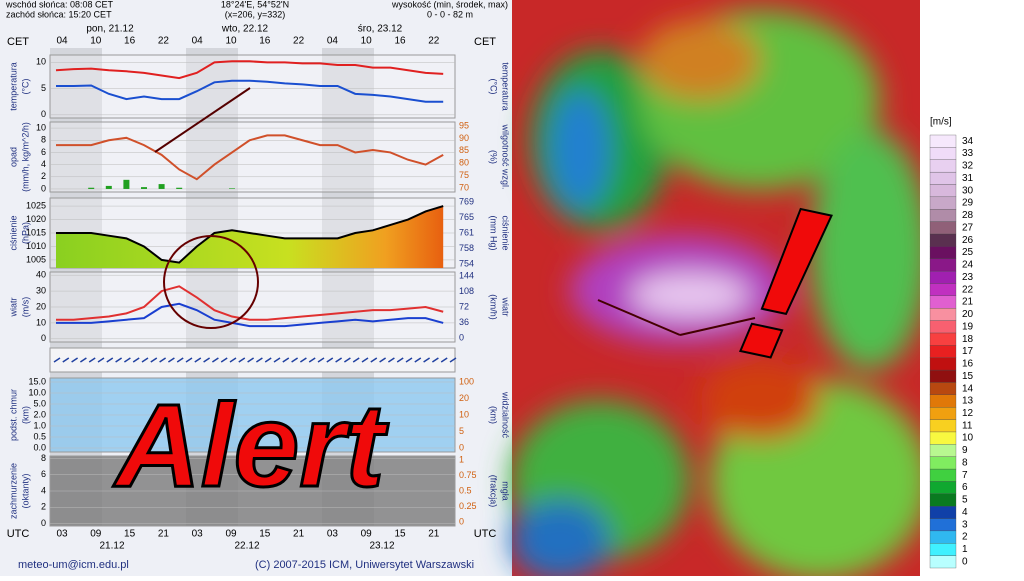 The image size is (1024, 581). Describe the element at coordinates (466, 381) in the screenshot. I see `y2-tick-label: 100` at that location.